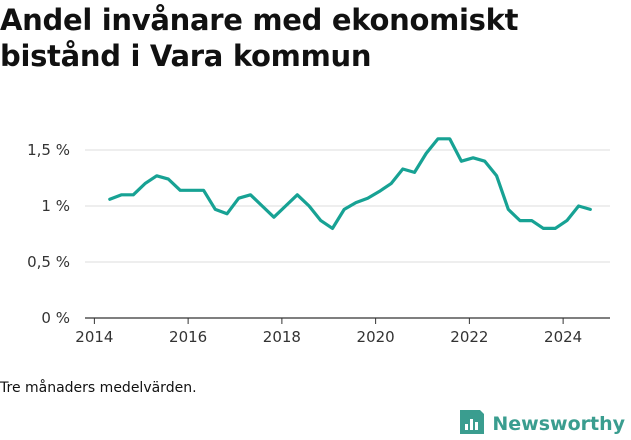  I want to click on y-tick-label: 1,5 %, so click(48, 150).